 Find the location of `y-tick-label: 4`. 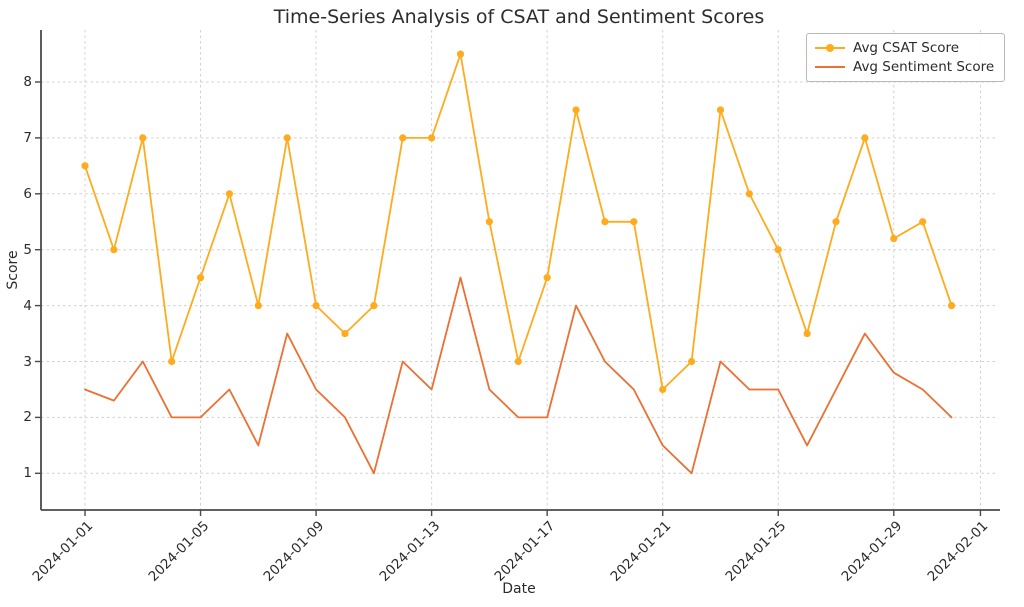

y-tick-label: 4 is located at coordinates (27, 305).